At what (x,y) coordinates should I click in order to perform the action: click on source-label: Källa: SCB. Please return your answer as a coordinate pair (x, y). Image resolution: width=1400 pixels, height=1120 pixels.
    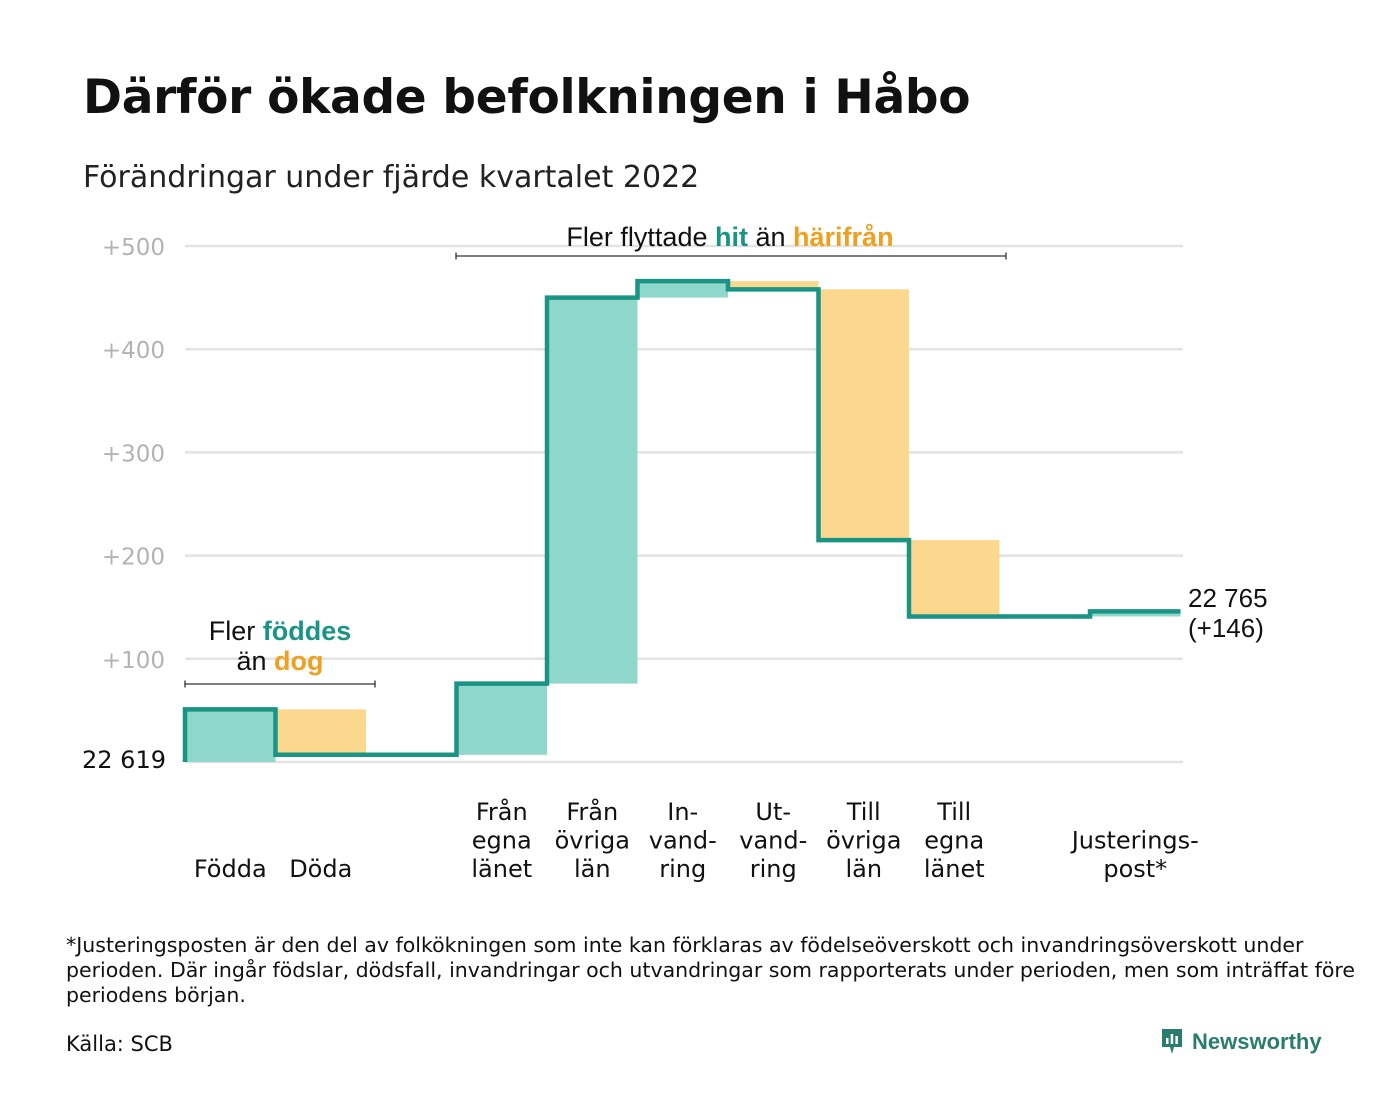
    Looking at the image, I should click on (119, 1044).